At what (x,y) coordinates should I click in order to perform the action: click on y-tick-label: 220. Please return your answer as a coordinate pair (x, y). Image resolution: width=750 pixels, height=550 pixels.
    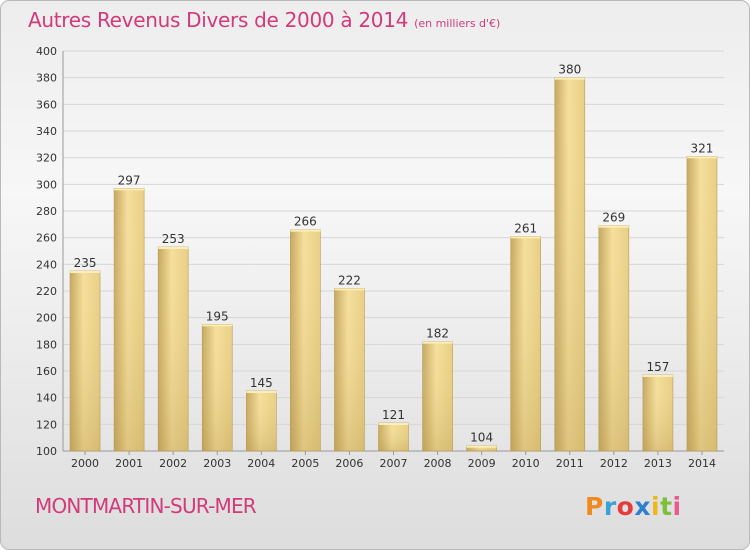
    Looking at the image, I should click on (46, 291).